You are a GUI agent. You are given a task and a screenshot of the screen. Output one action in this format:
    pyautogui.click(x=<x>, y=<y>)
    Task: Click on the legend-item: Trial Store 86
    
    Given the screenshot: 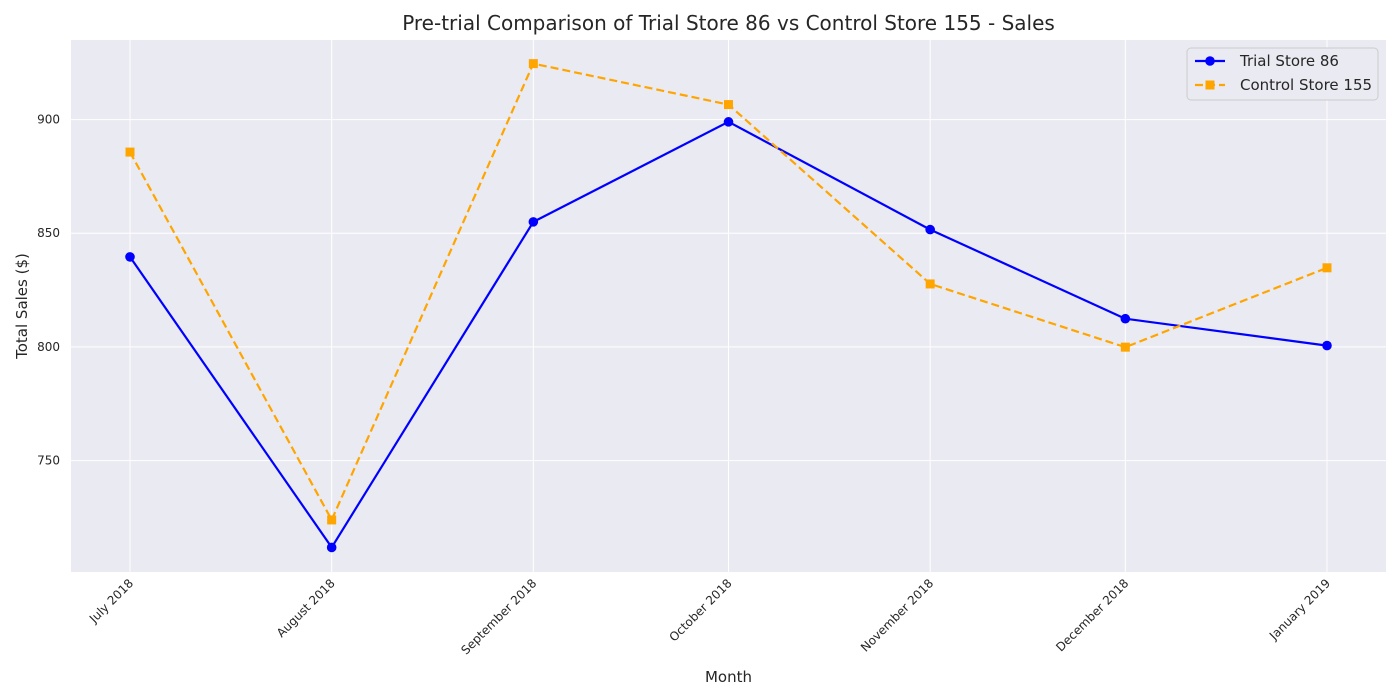 What is the action you would take?
    pyautogui.click(x=1267, y=61)
    